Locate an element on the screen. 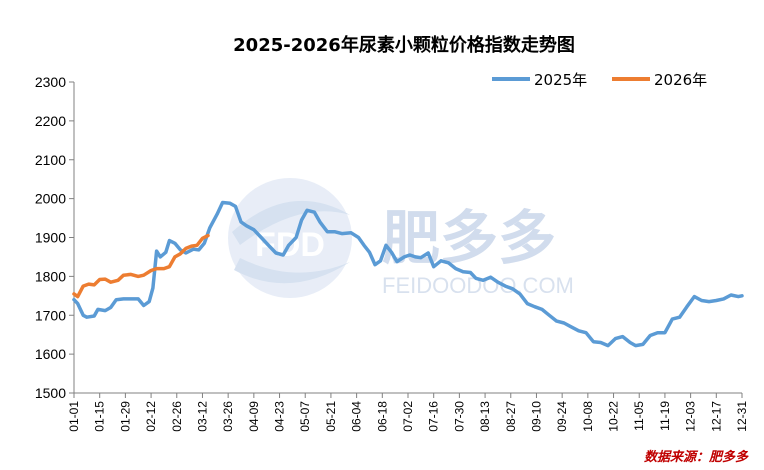 The height and width of the screenshot is (470, 764). y-tick-label: 1600 is located at coordinates (50, 354).